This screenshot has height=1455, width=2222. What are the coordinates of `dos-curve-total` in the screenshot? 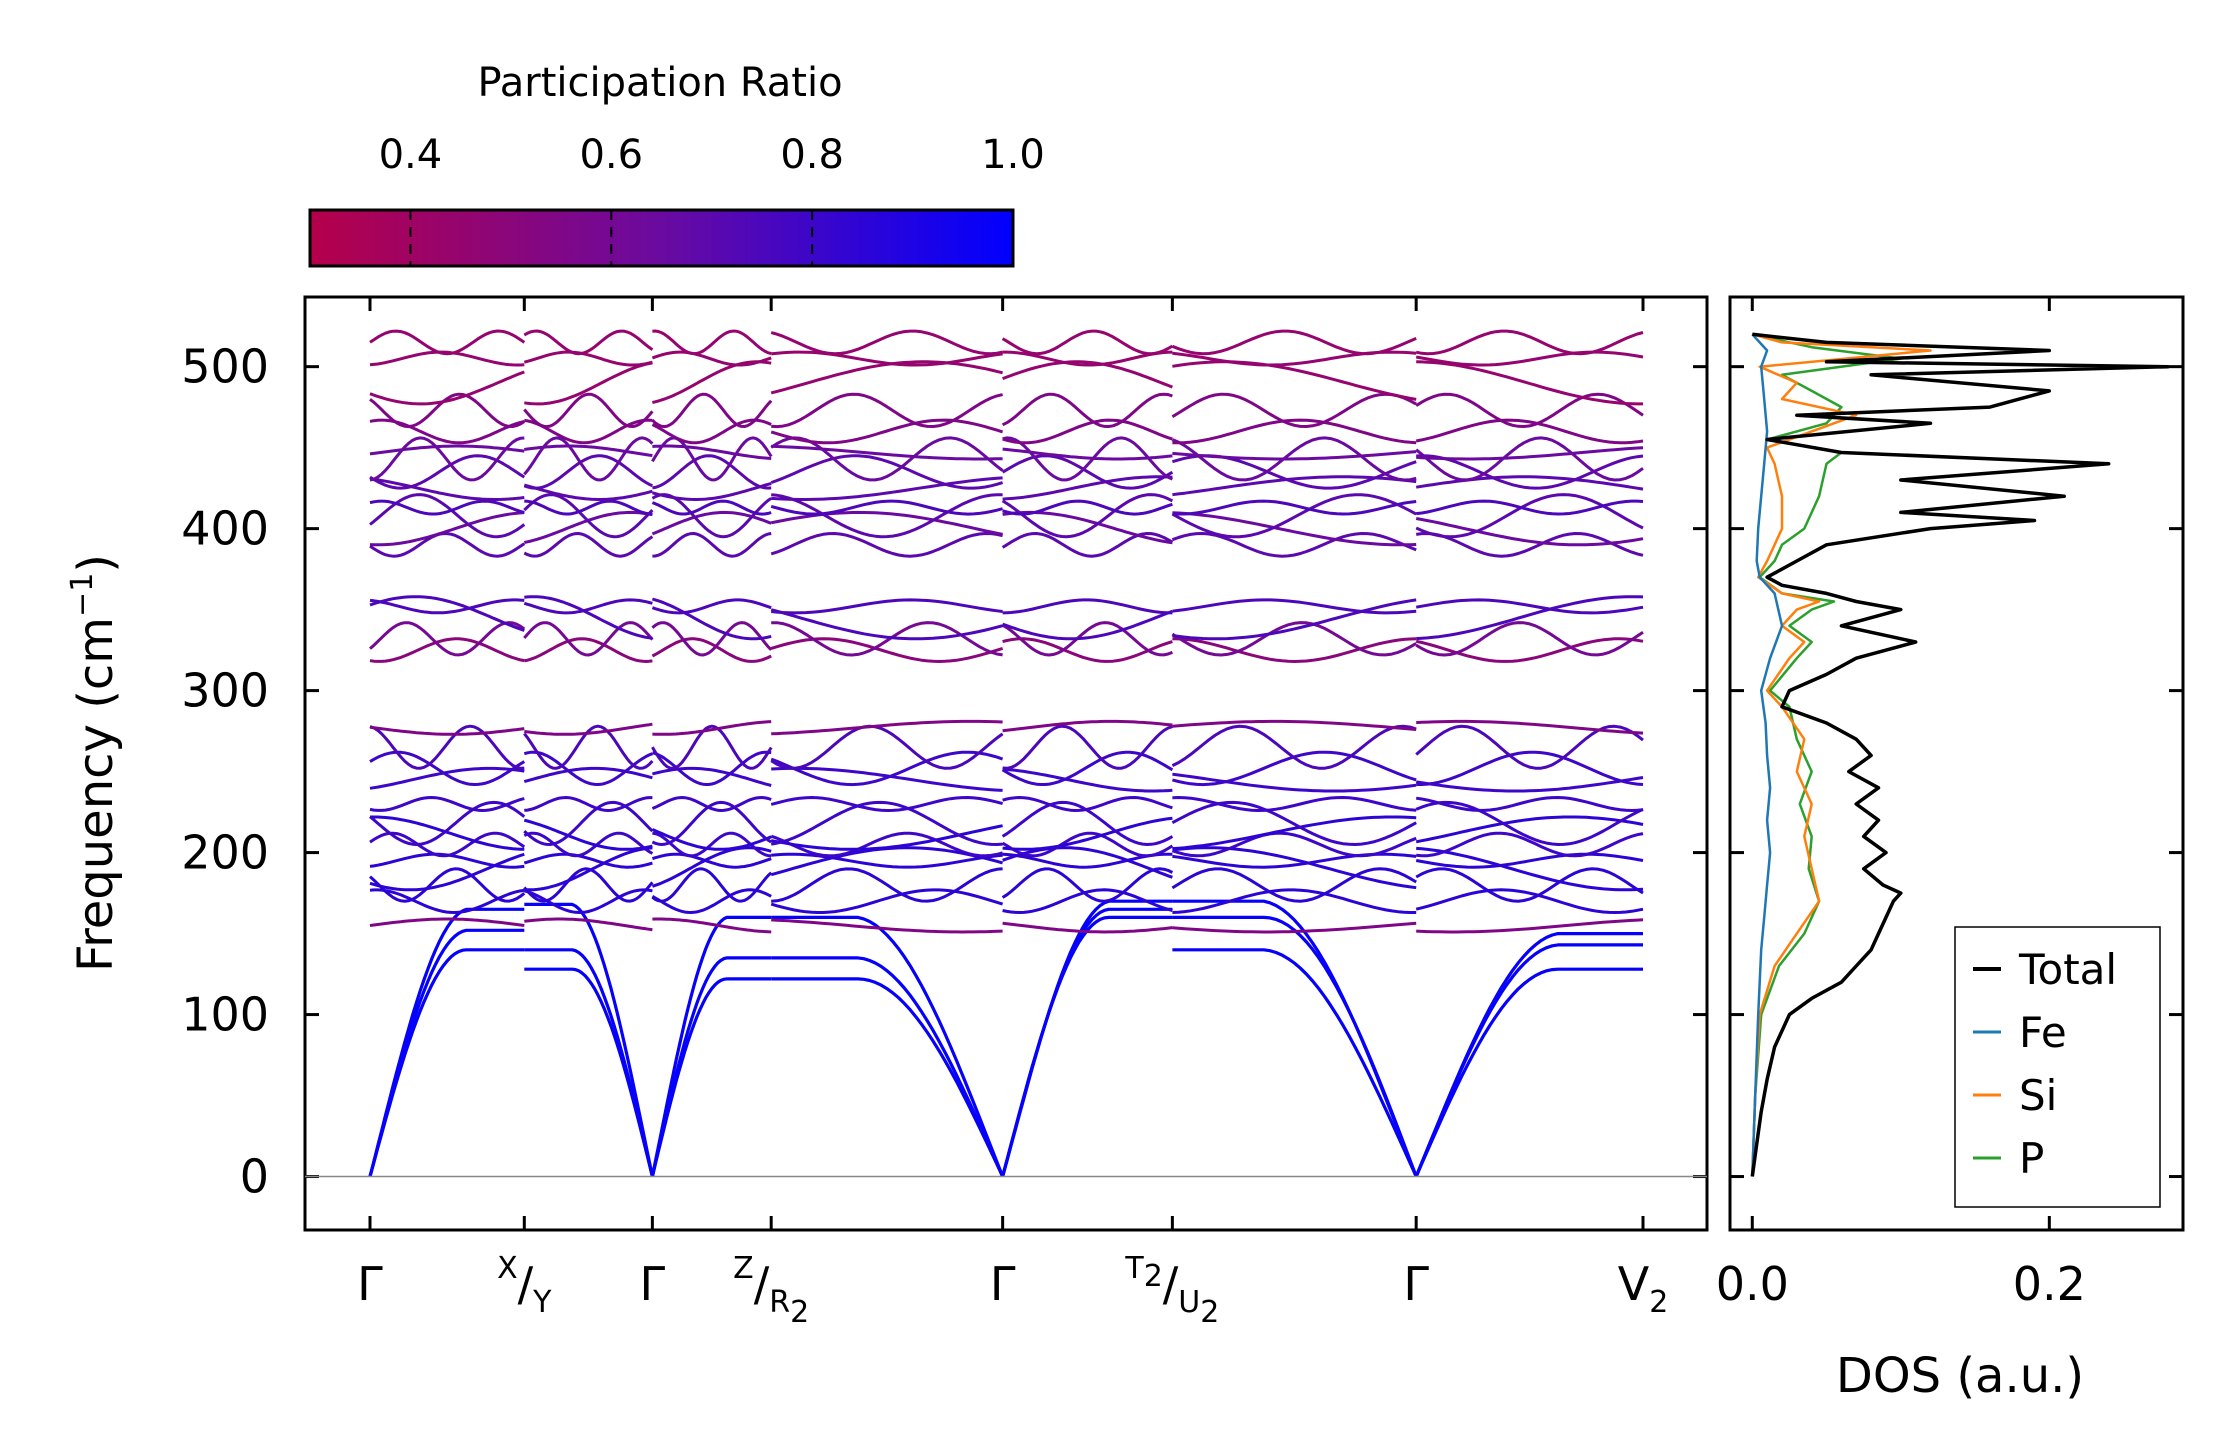 It's located at (1960, 754).